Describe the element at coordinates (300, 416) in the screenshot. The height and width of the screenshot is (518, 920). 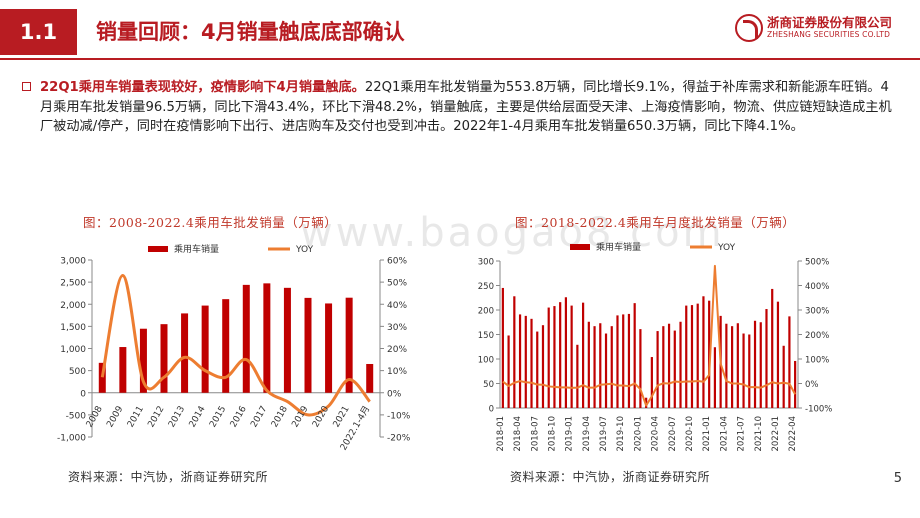
I see `x-axis-tick-label: 2019` at that location.